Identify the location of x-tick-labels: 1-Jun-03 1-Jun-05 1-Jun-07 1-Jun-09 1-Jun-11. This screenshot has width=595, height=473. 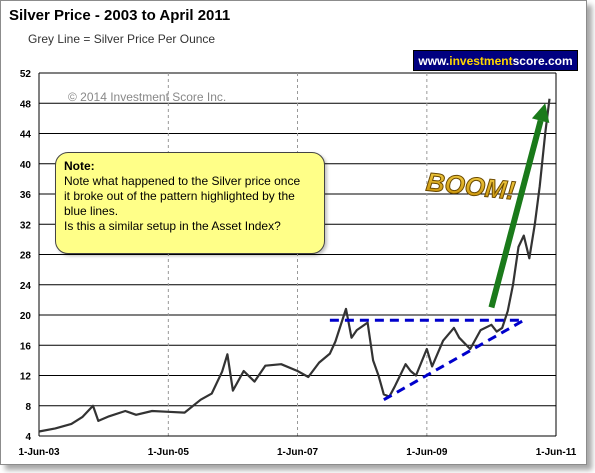
(297, 452).